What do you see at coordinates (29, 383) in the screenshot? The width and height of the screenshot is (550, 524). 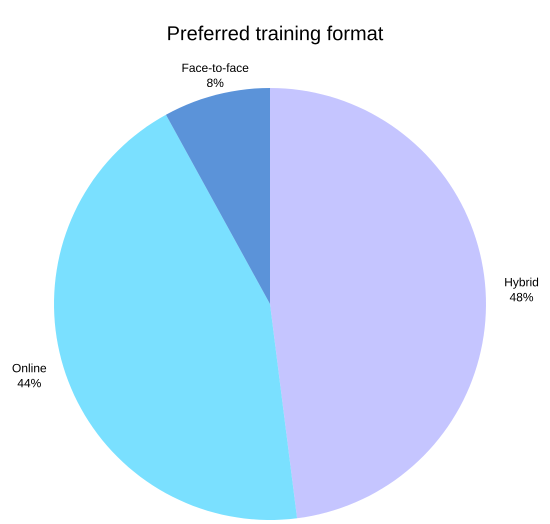 I see `data-label: 44%` at bounding box center [29, 383].